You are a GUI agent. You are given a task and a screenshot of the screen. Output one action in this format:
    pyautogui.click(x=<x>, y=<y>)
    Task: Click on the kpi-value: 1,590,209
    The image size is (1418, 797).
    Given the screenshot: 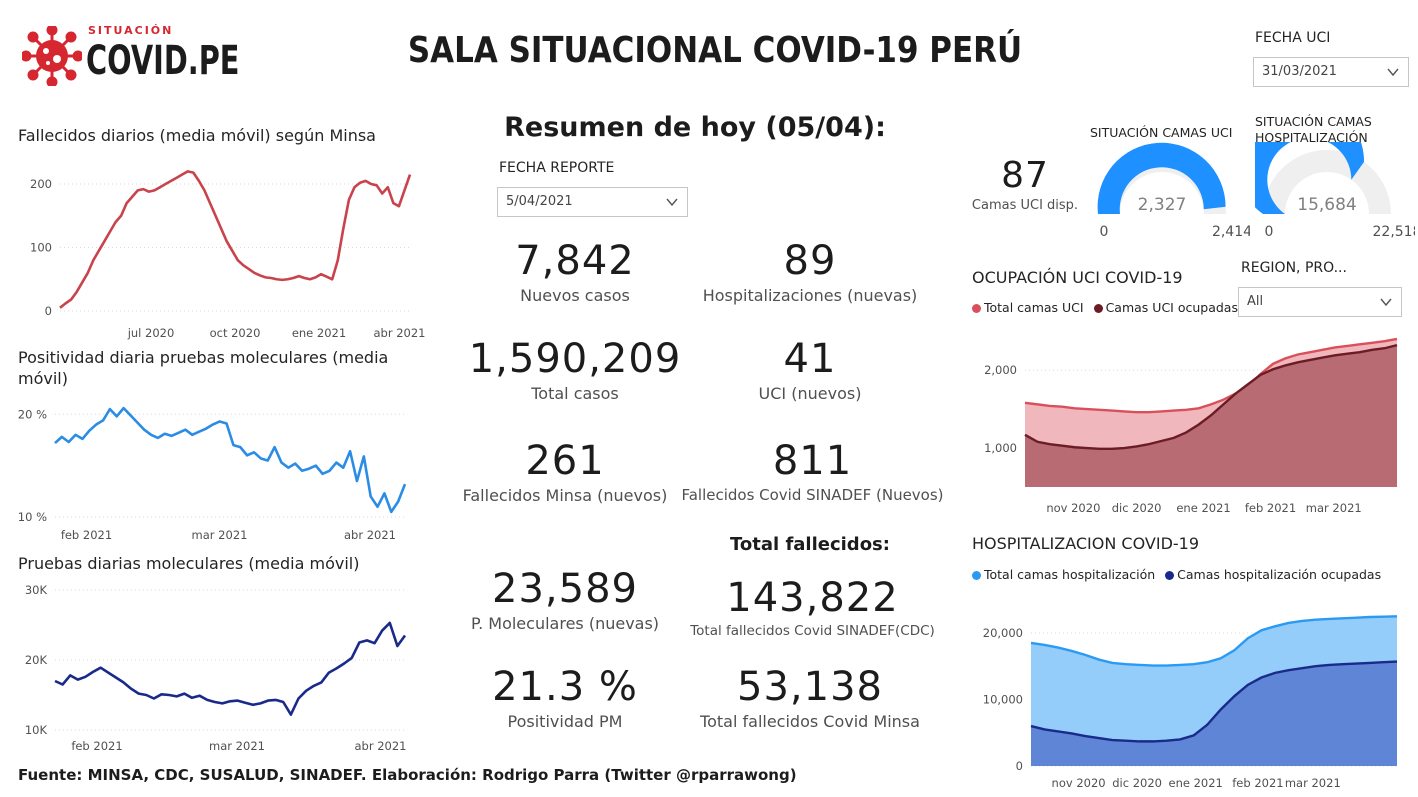 What is the action you would take?
    pyautogui.click(x=575, y=359)
    